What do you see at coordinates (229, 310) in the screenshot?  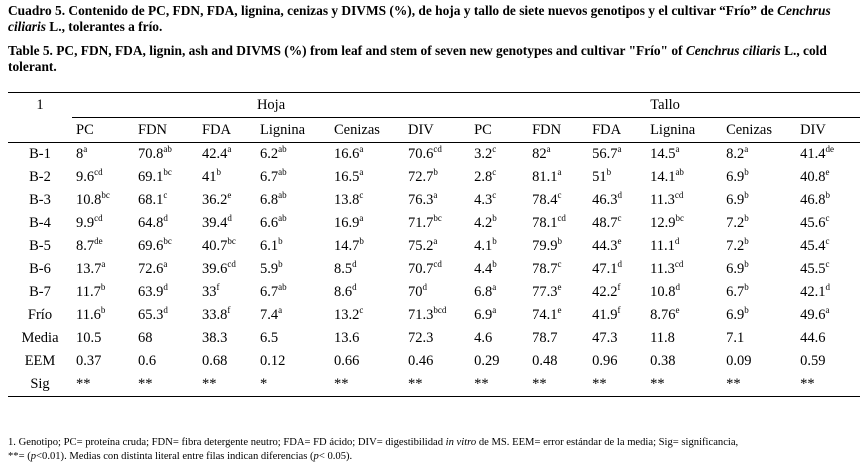 I see `cell-superscript: f` at bounding box center [229, 310].